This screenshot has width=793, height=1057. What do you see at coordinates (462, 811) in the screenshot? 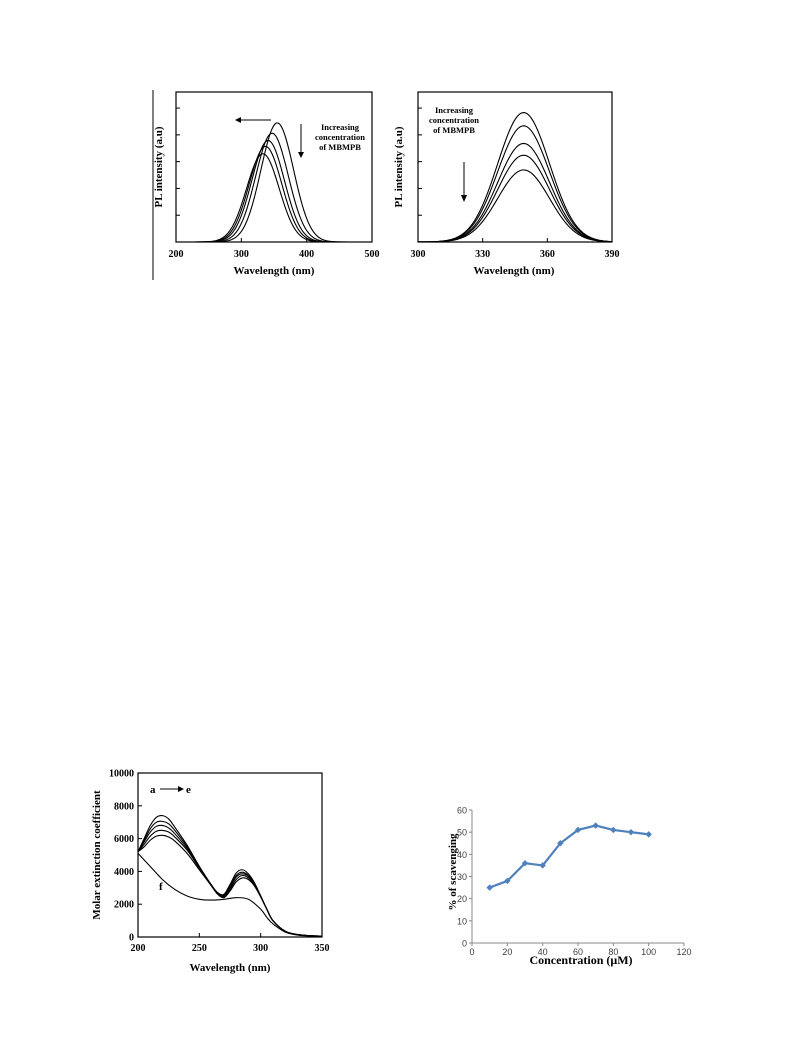
I see `y-tick-label: 60` at bounding box center [462, 811].